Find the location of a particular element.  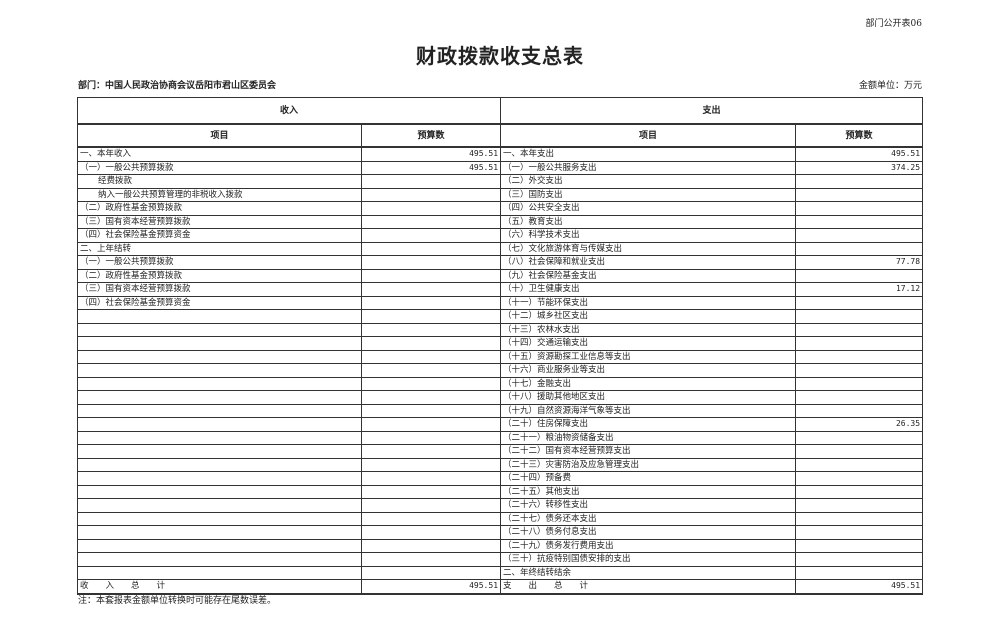

income-total-label: 收 入 总 计 is located at coordinates (219, 587).